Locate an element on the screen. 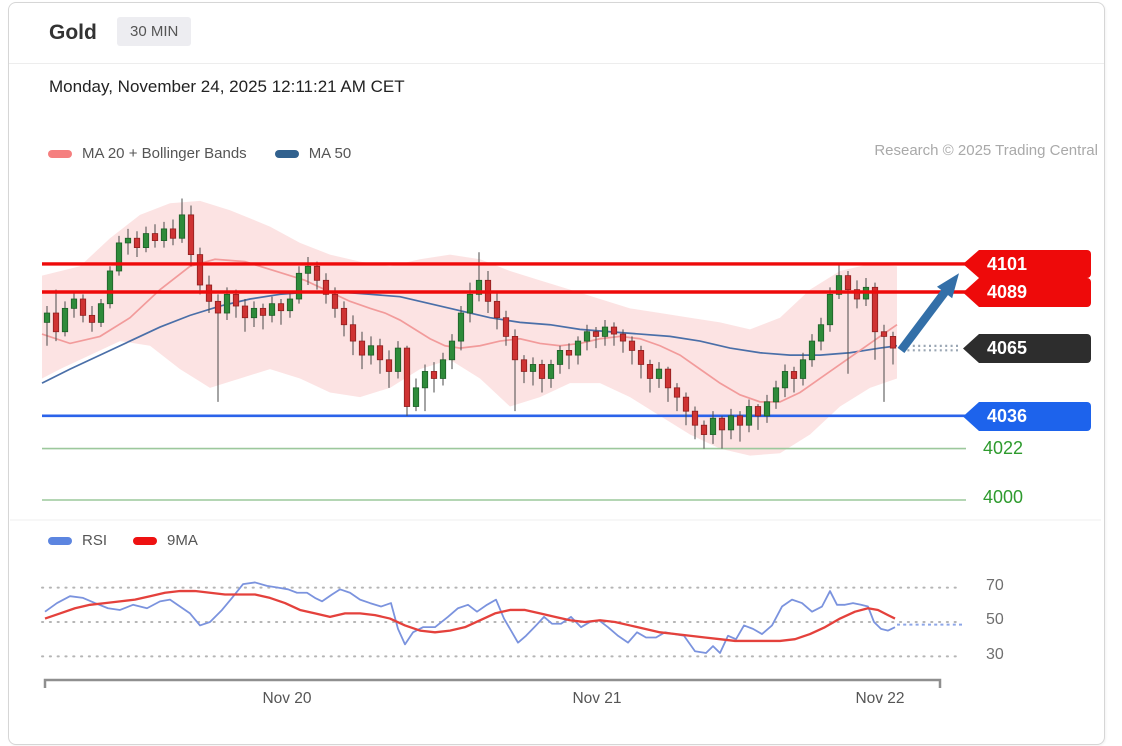  attribution-text: Research © 2025 Trading Central is located at coordinates (986, 150).